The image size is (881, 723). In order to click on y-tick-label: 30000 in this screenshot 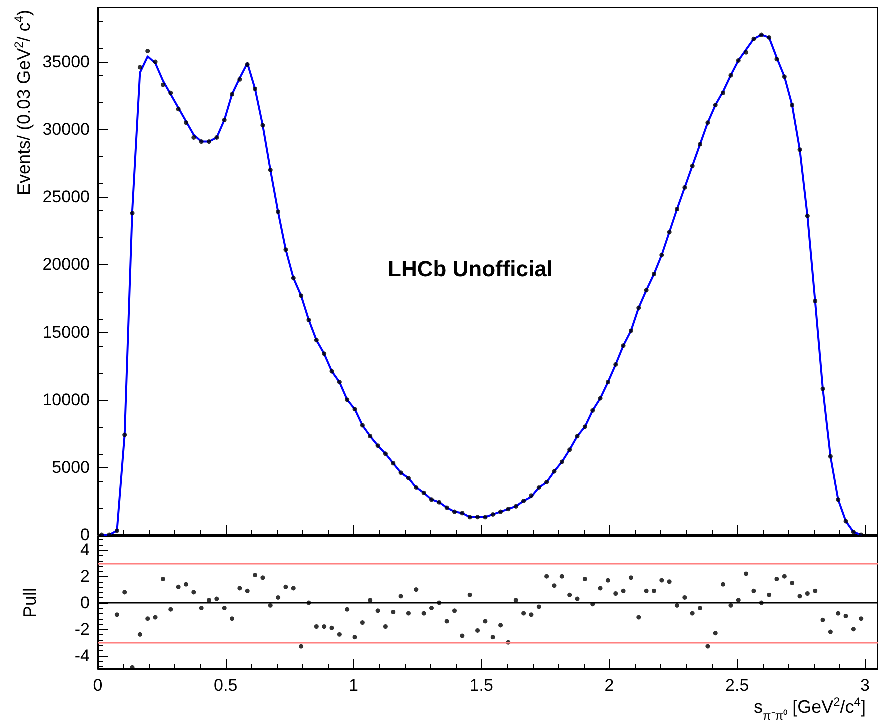, I will do `click(66, 130)`.